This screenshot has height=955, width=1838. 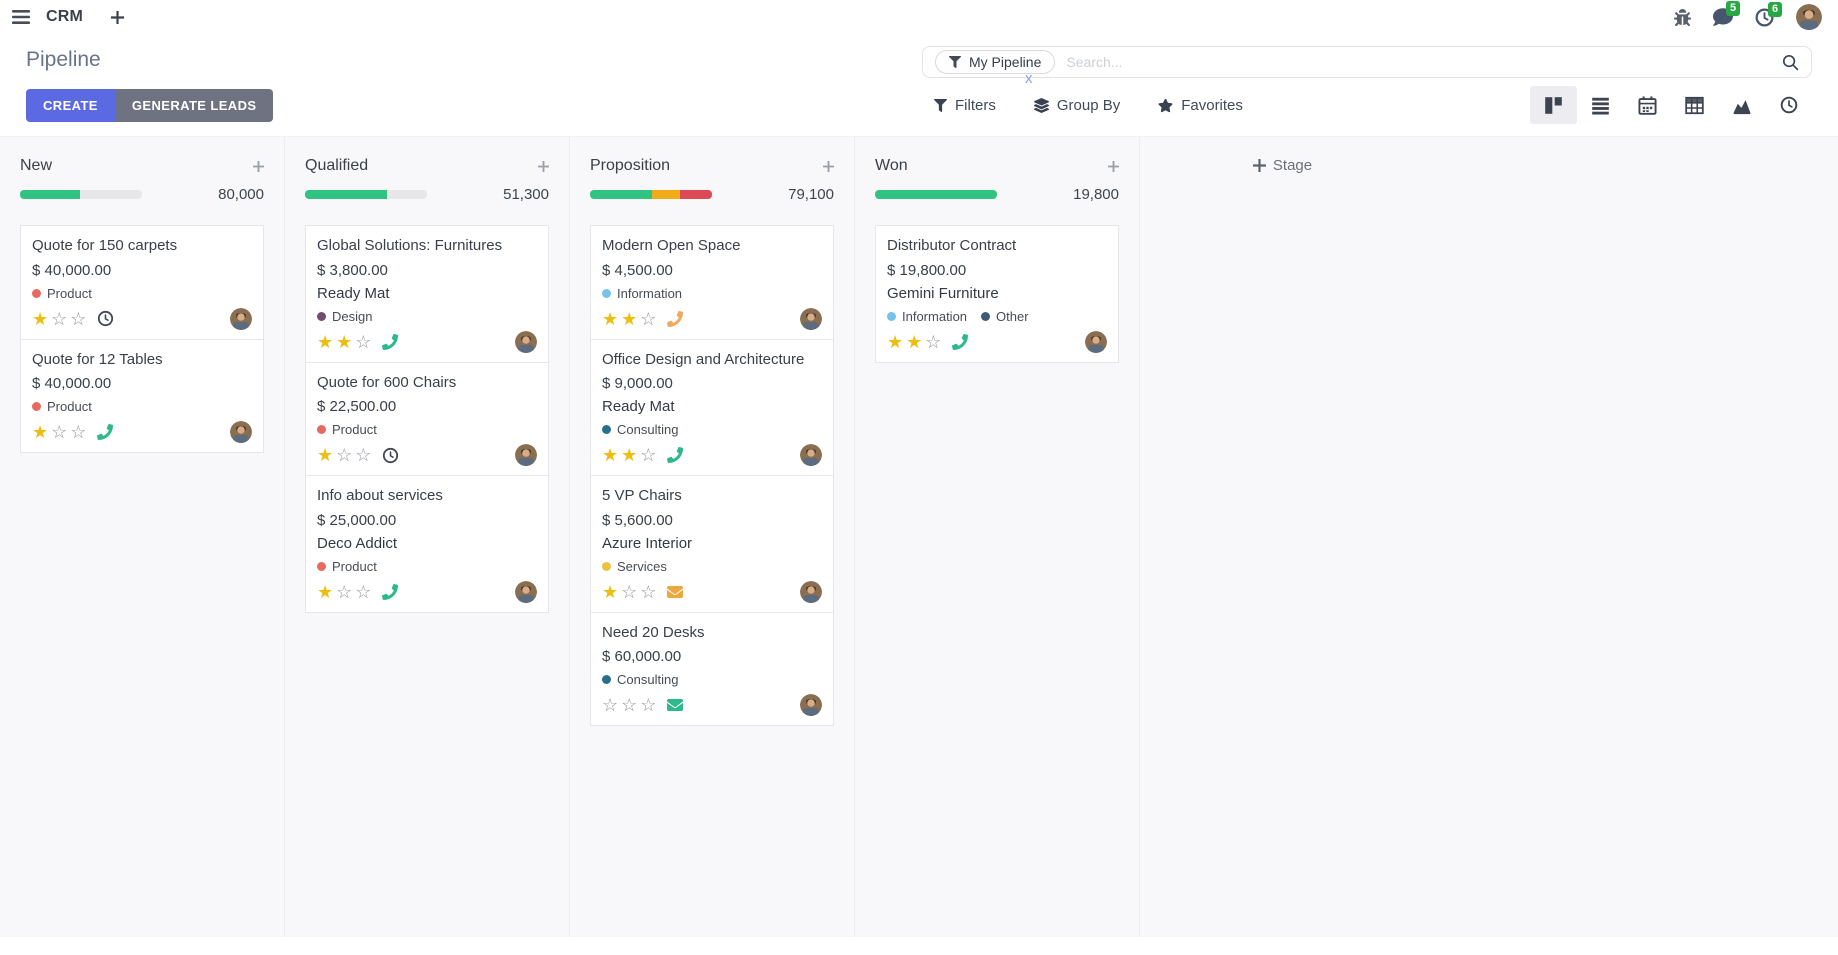 I want to click on view-graph-button, so click(x=1741, y=105).